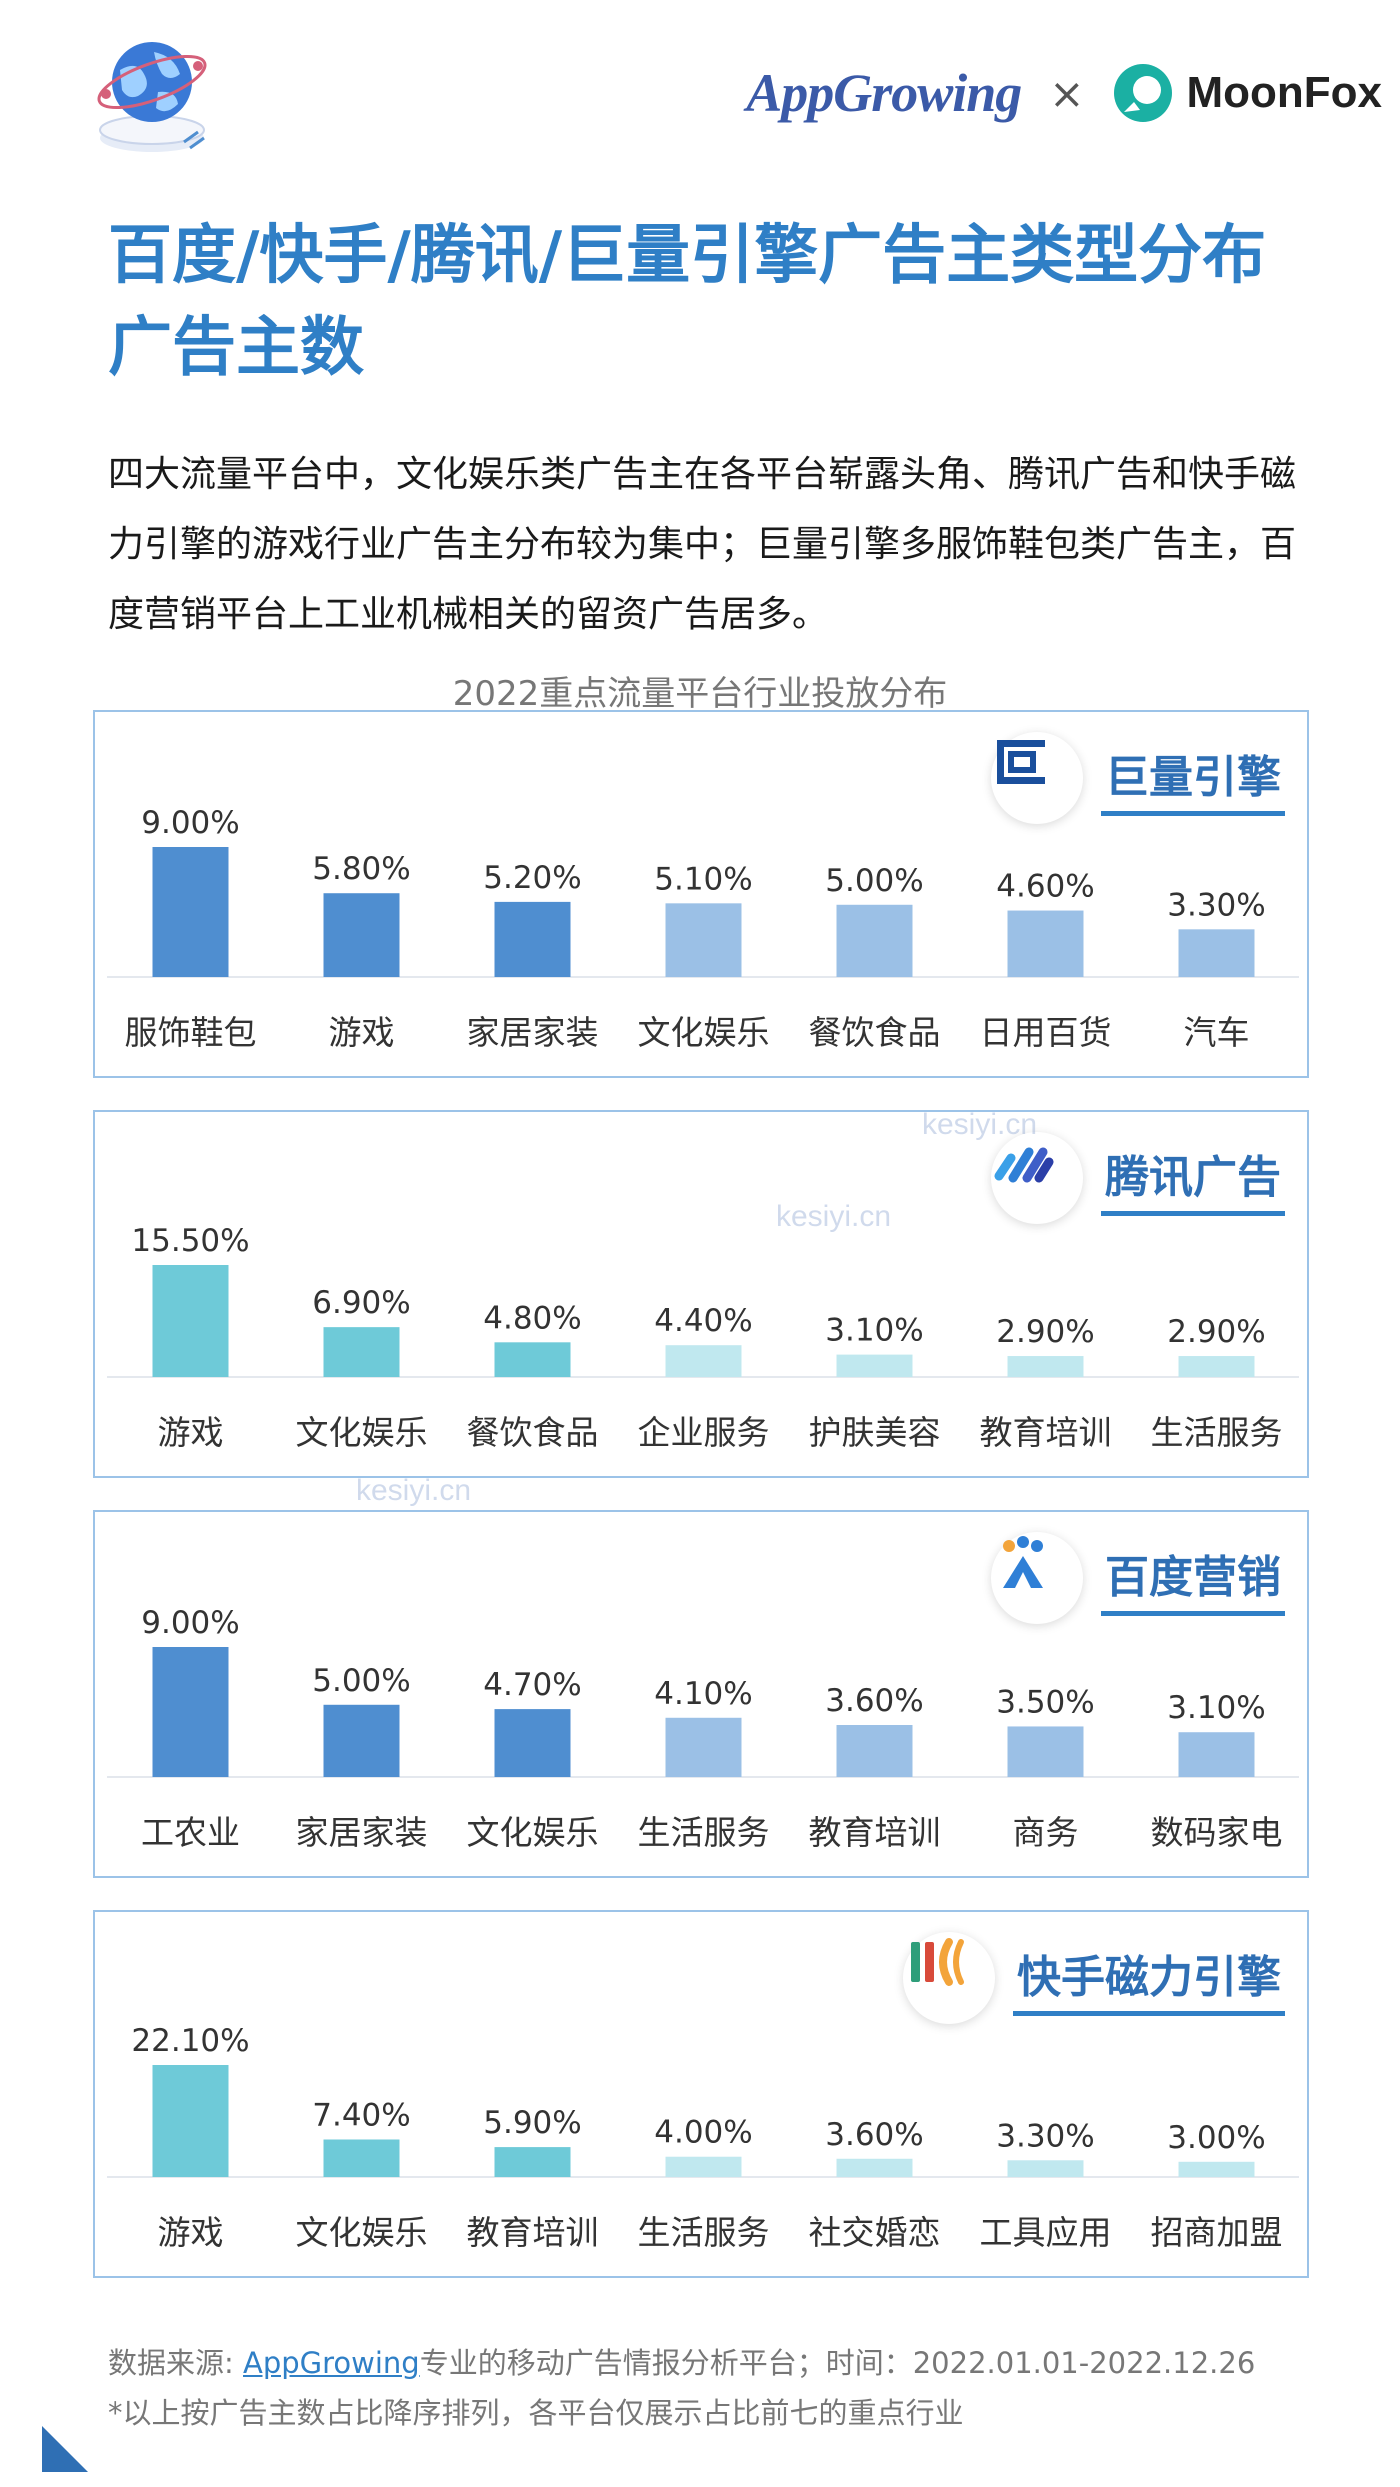  I want to click on source-link: AppGrowing, so click(331, 2363).